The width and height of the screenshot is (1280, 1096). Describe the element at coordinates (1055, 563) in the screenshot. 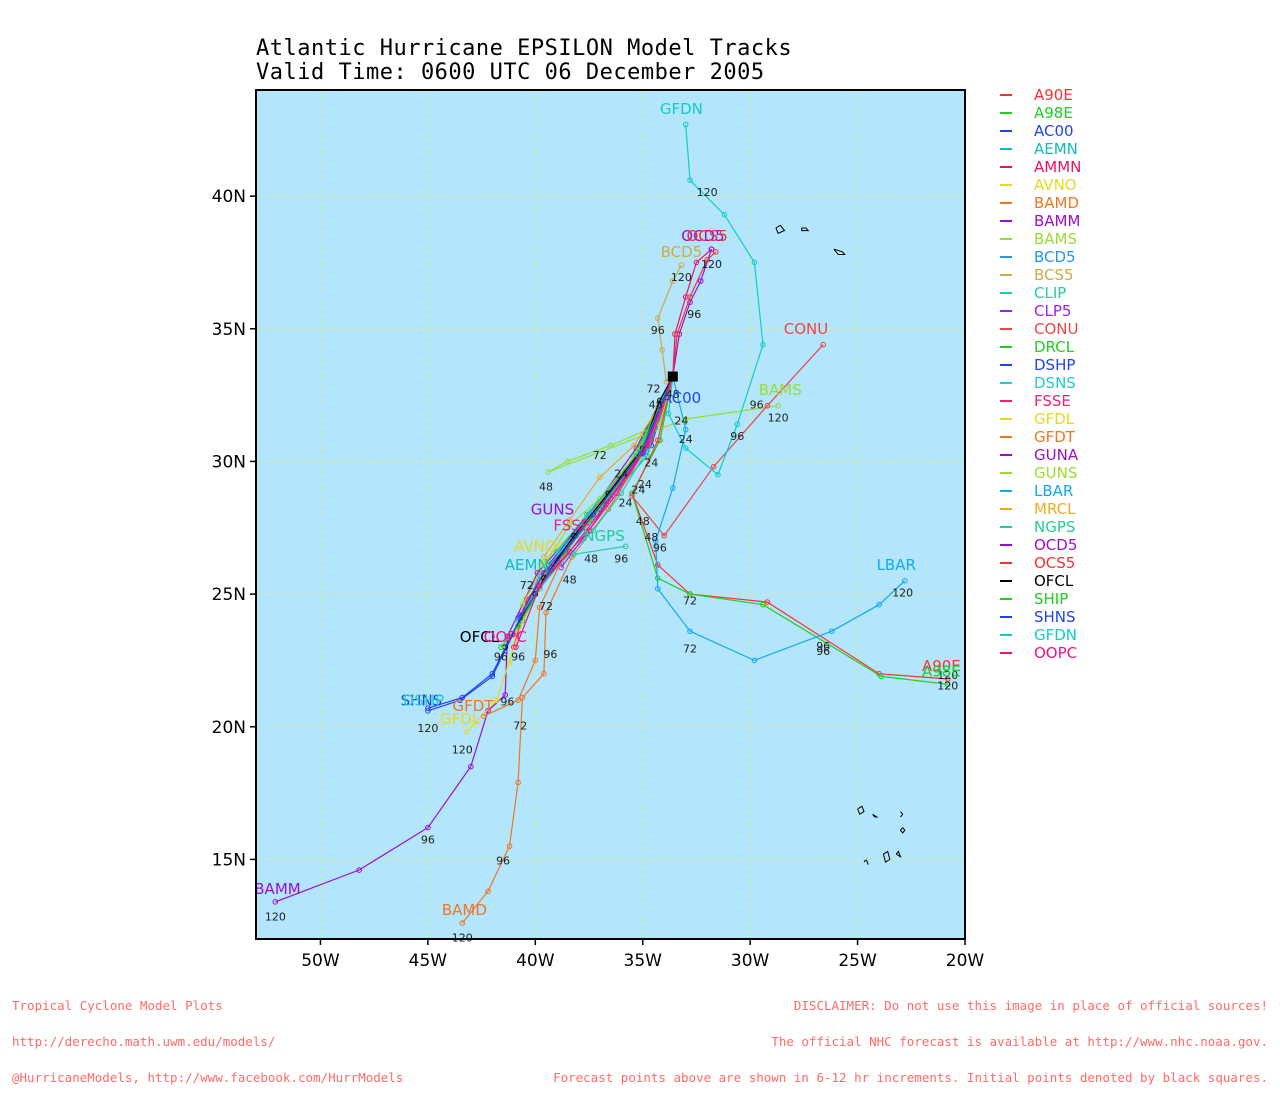

I see `legend-label: OCS5` at that location.